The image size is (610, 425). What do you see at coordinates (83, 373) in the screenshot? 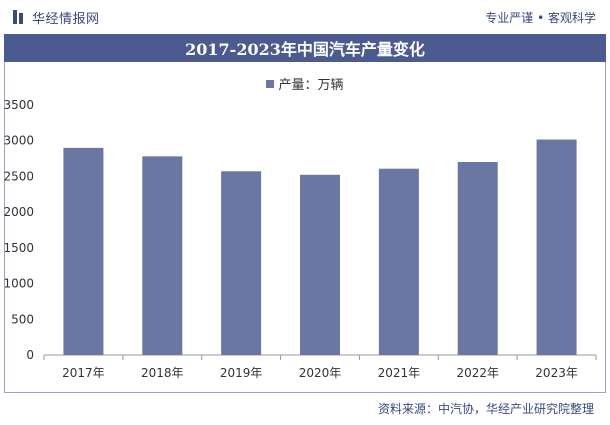
I see `x-tick-label: 2017年` at bounding box center [83, 373].